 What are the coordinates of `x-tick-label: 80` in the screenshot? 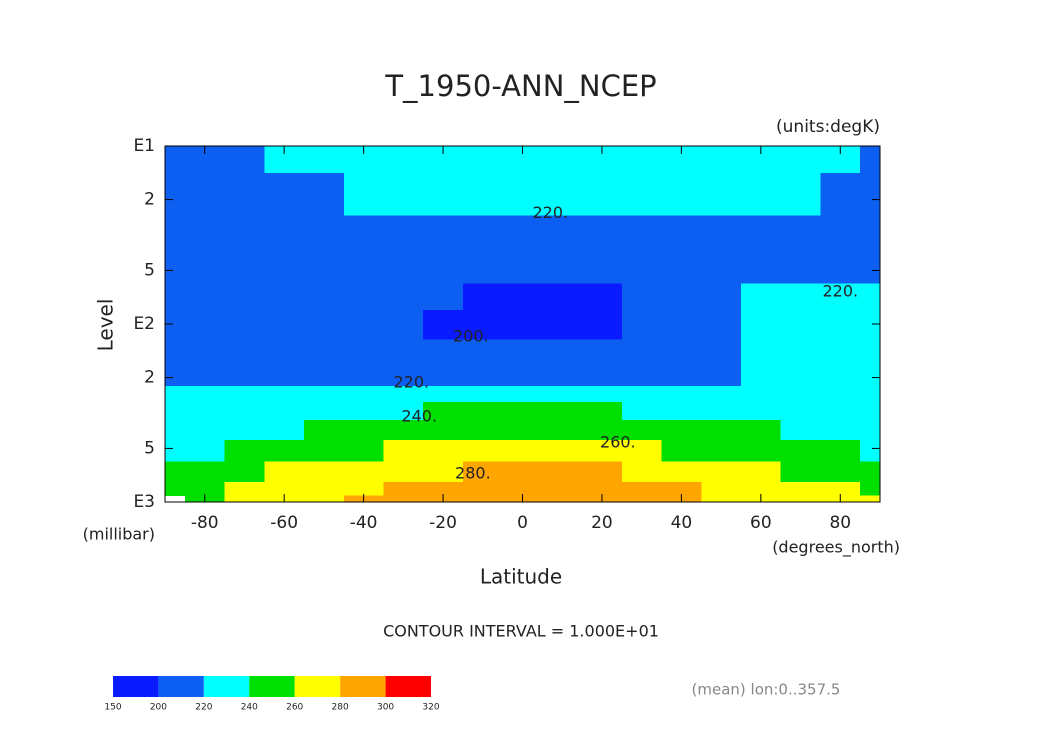 It's located at (840, 523).